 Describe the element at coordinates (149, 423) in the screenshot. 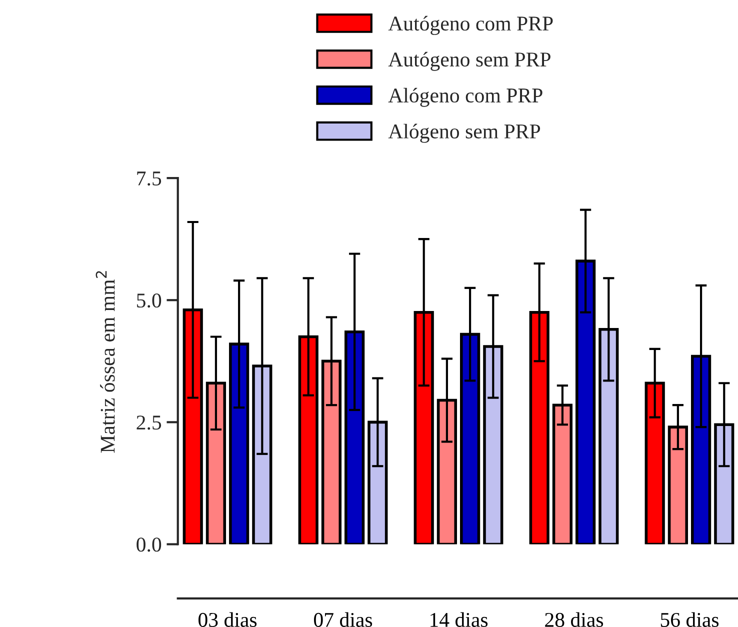

I see `y-tick-label: 2.5` at that location.